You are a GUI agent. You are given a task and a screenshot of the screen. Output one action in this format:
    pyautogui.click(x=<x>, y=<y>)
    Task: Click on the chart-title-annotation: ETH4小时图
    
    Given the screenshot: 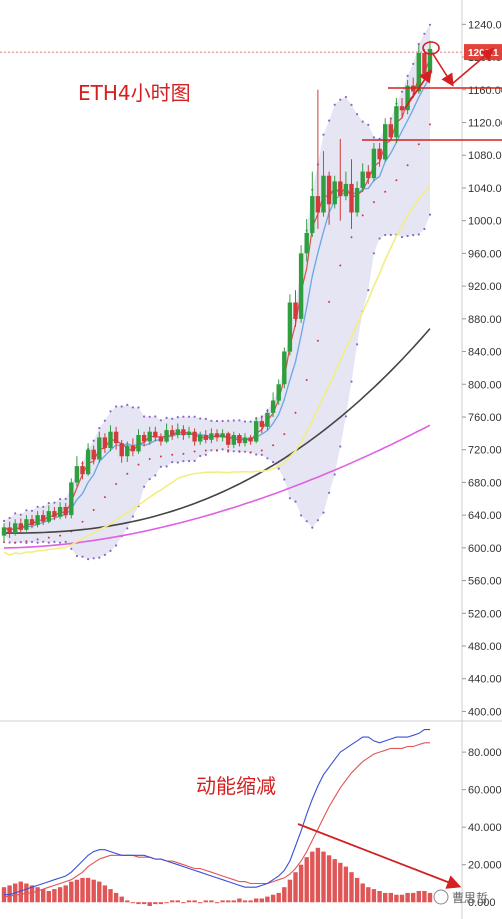 What is the action you would take?
    pyautogui.click(x=134, y=93)
    